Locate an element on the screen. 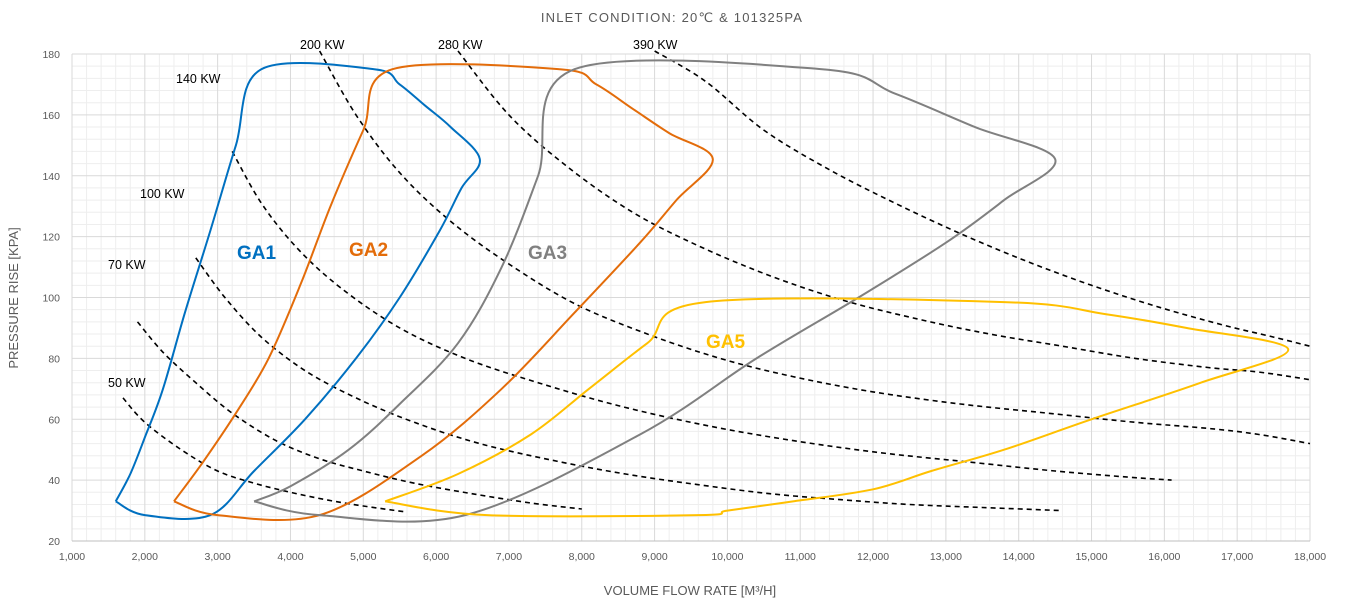  power-label-140kw: 140 KW is located at coordinates (198, 79).